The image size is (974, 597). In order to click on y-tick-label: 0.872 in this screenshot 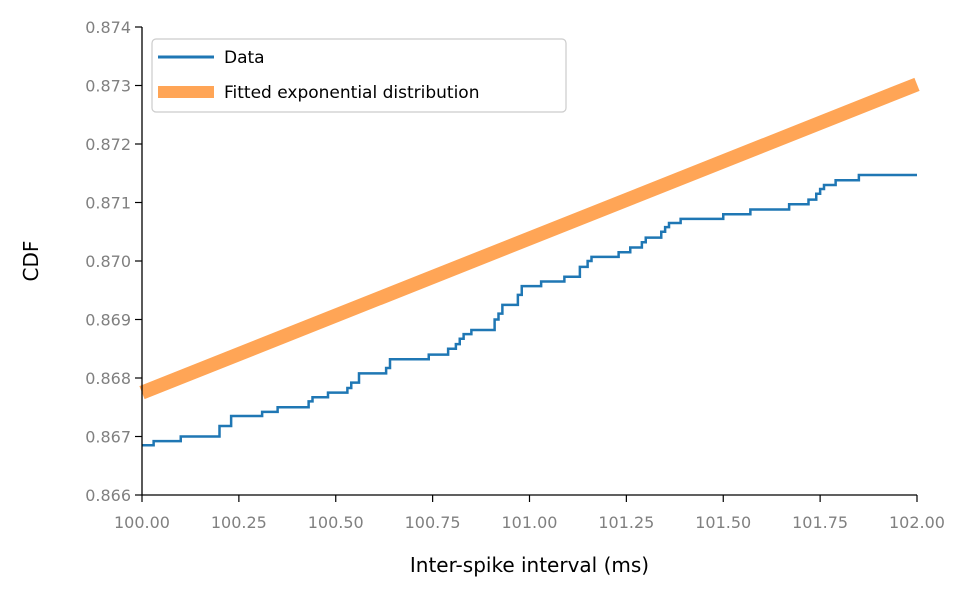, I will do `click(108, 144)`.